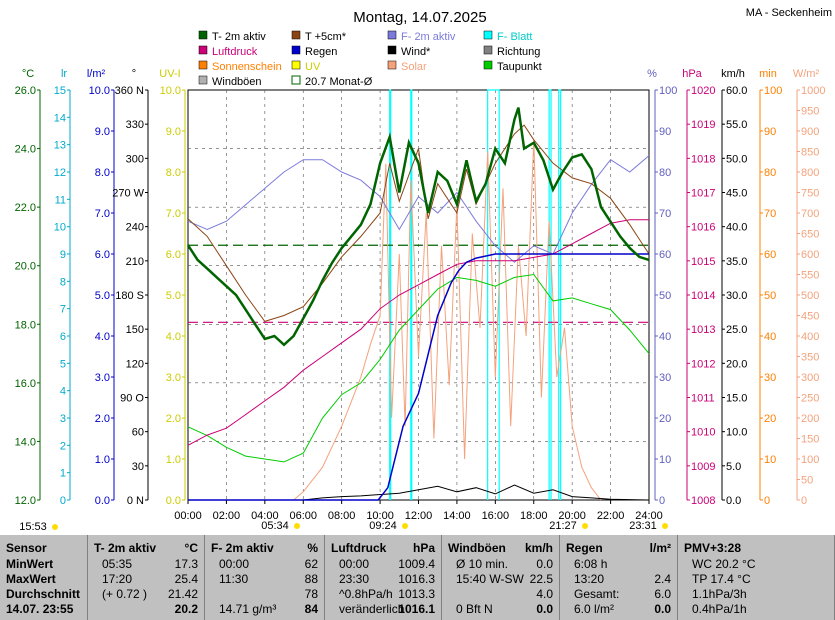 This screenshot has width=835, height=620. What do you see at coordinates (311, 579) in the screenshot?
I see `footer-value: 88` at bounding box center [311, 579].